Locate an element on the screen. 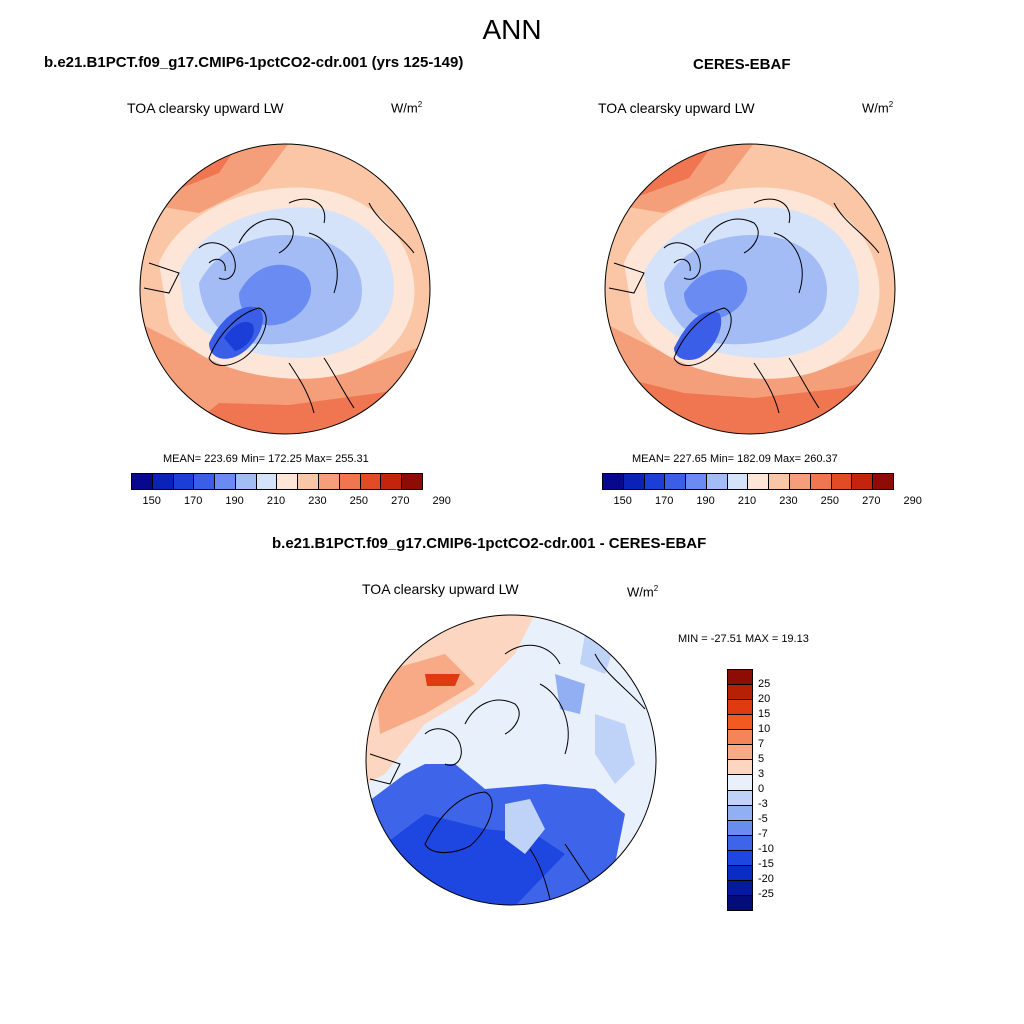 This screenshot has width=1024, height=1024. diff-colorbar-tick-label: 0 is located at coordinates (761, 789).